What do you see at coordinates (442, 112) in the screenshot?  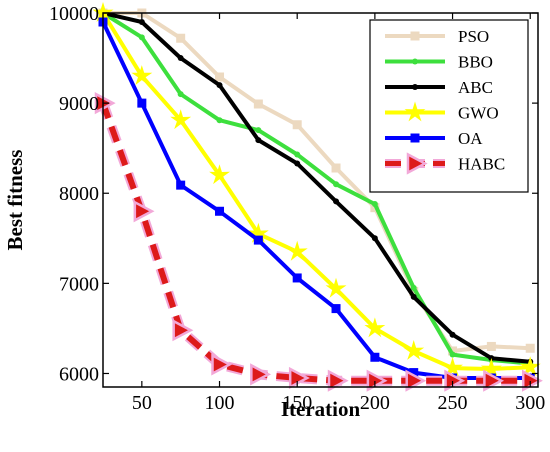 I see `legend-item-gwo: GWO` at bounding box center [442, 112].